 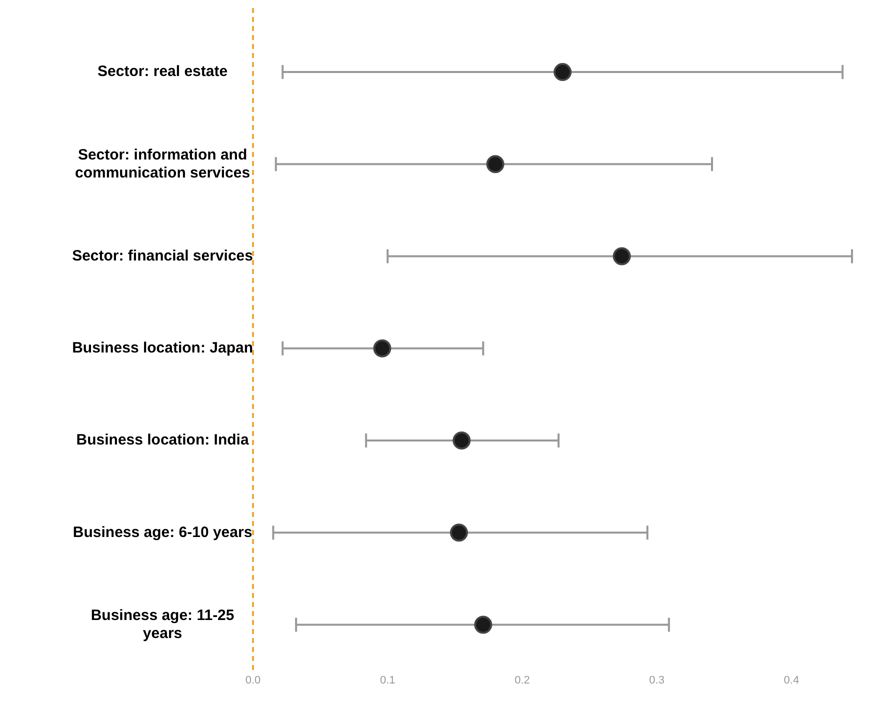 What do you see at coordinates (162, 348) in the screenshot?
I see `y-tick-label: Business location: Japan` at bounding box center [162, 348].